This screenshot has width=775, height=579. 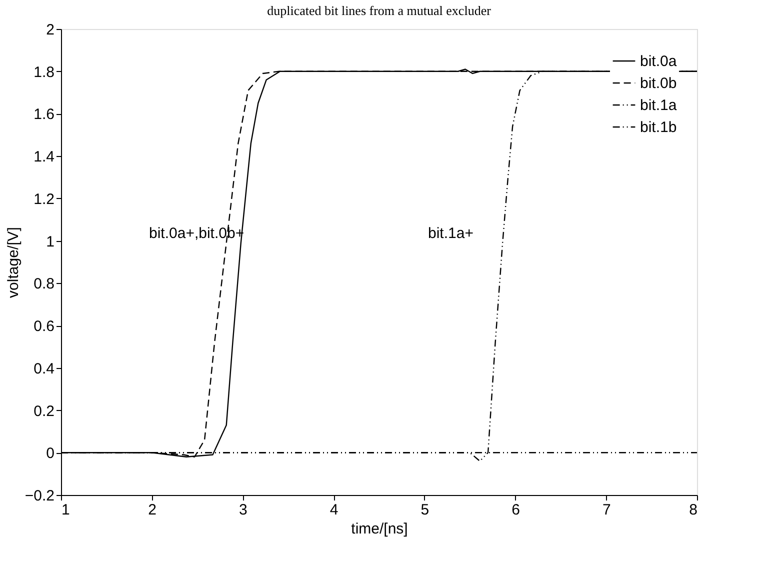 I want to click on x-axis-title: time/[ns], so click(x=379, y=529).